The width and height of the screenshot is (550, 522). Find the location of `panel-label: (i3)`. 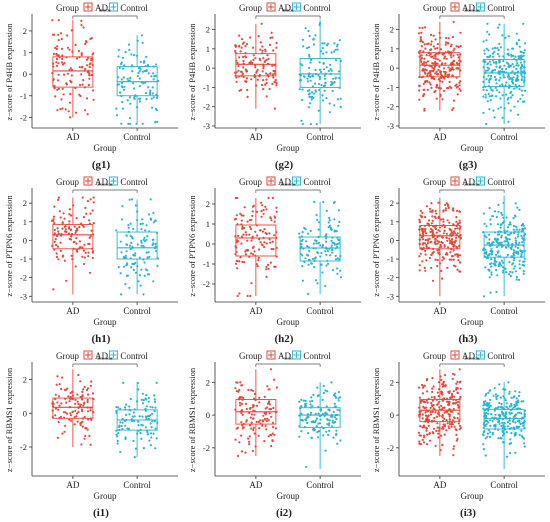

panel-label: (i3) is located at coordinates (468, 513).